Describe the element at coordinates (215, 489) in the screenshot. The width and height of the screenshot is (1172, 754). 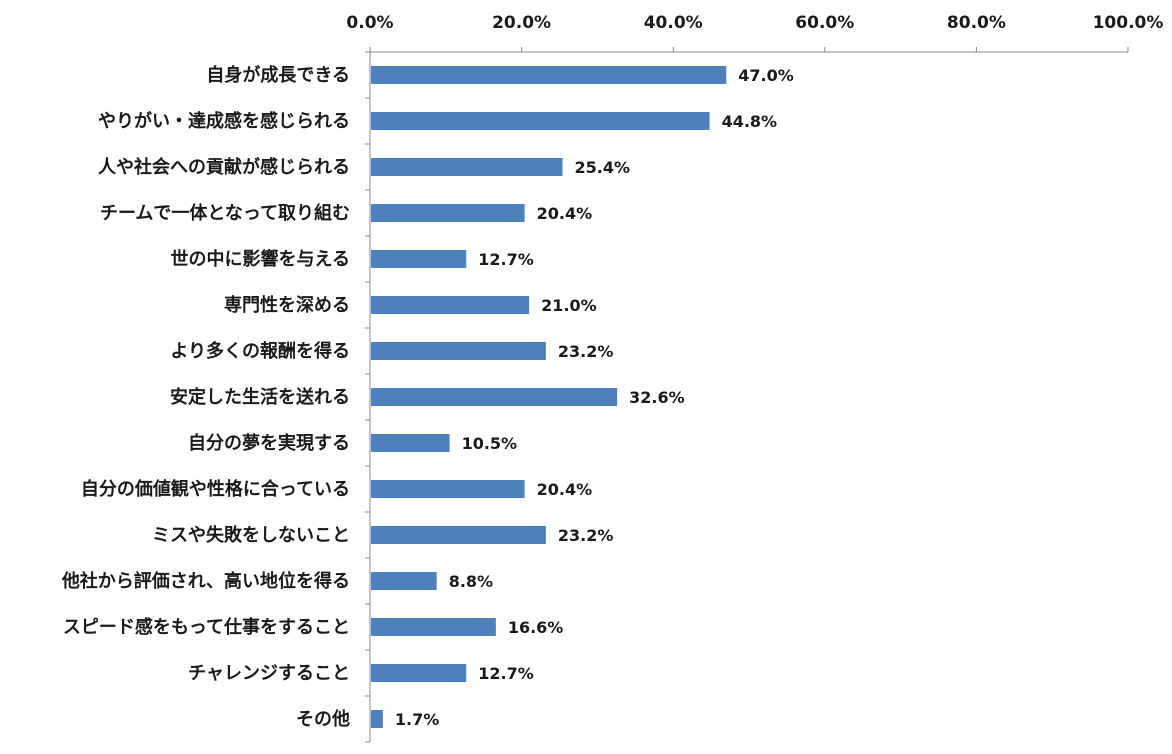
I see `category-label: 自分の価値観や性格に合っている` at that location.